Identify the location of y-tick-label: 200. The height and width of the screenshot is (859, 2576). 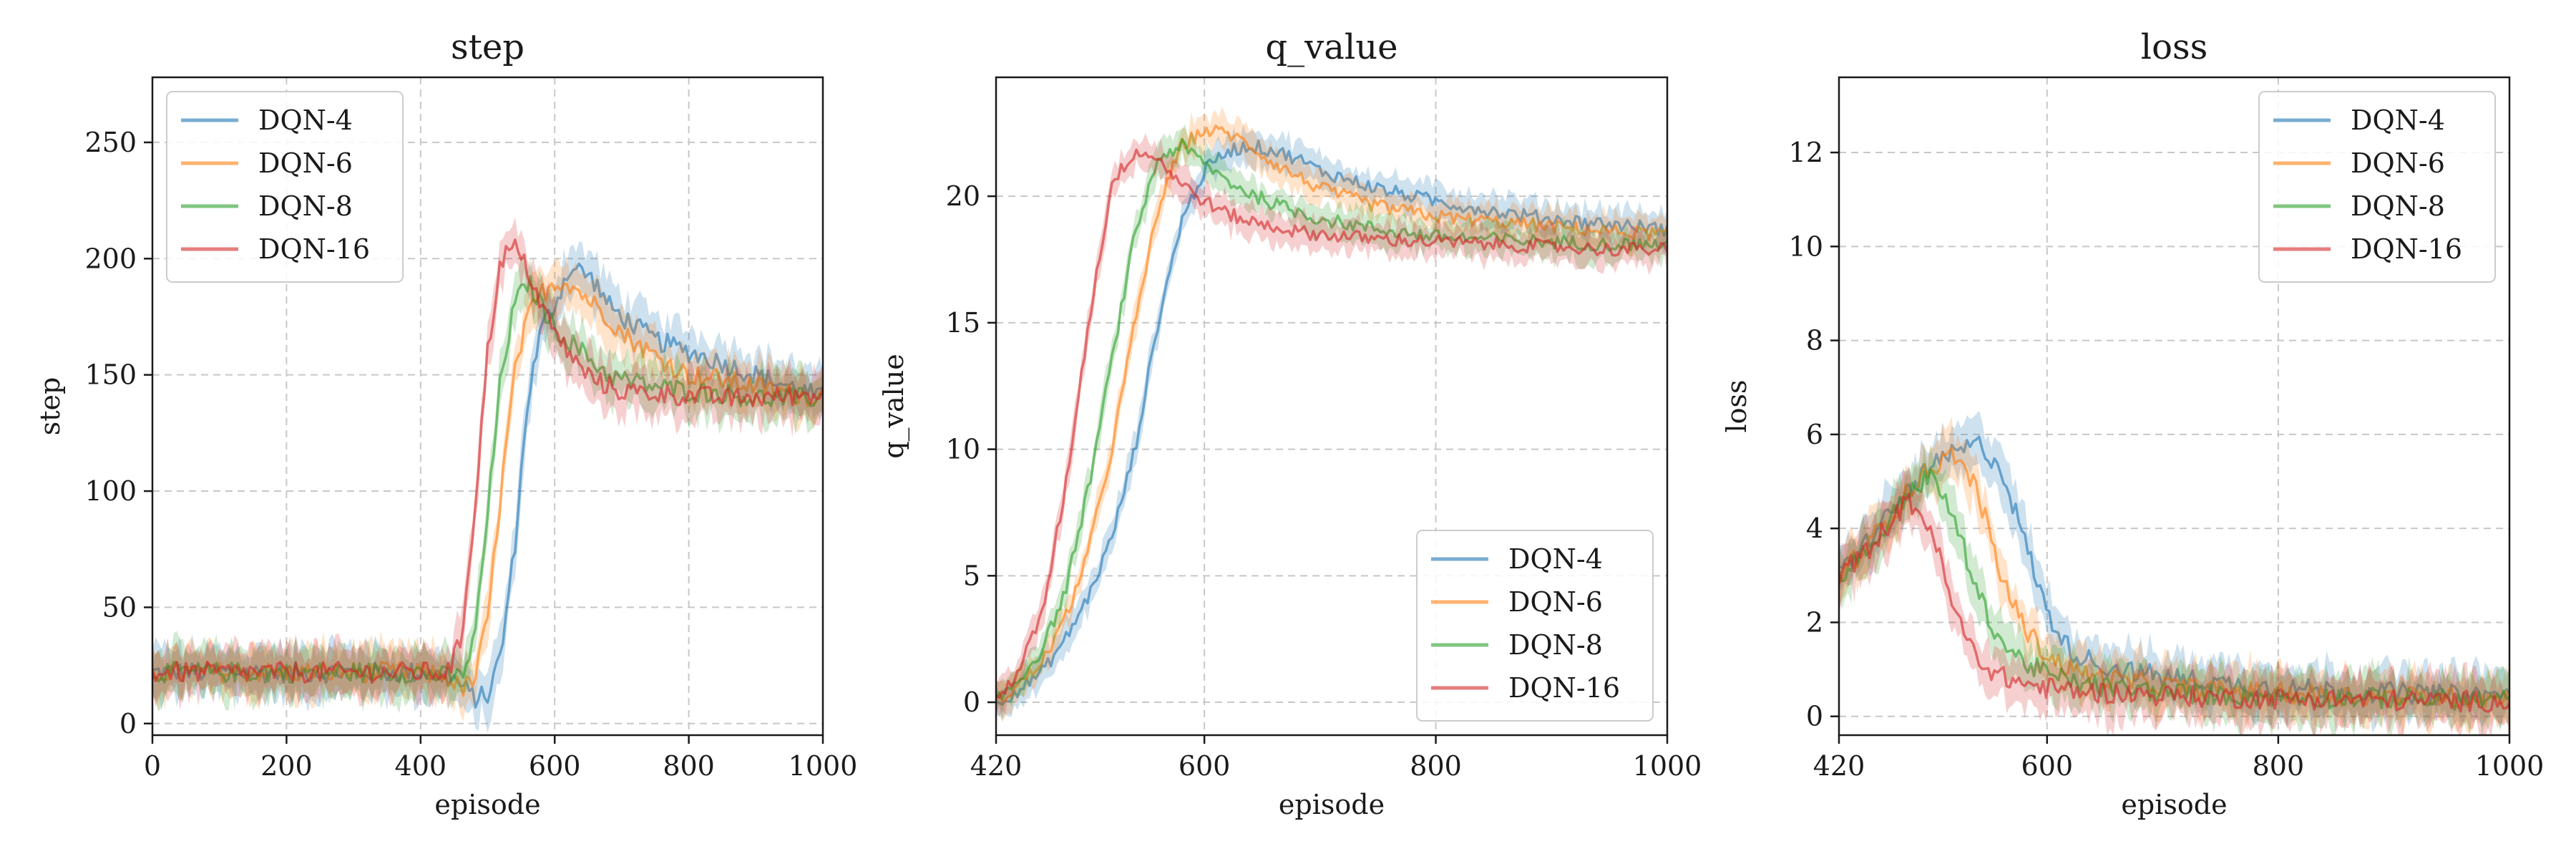
(110, 258).